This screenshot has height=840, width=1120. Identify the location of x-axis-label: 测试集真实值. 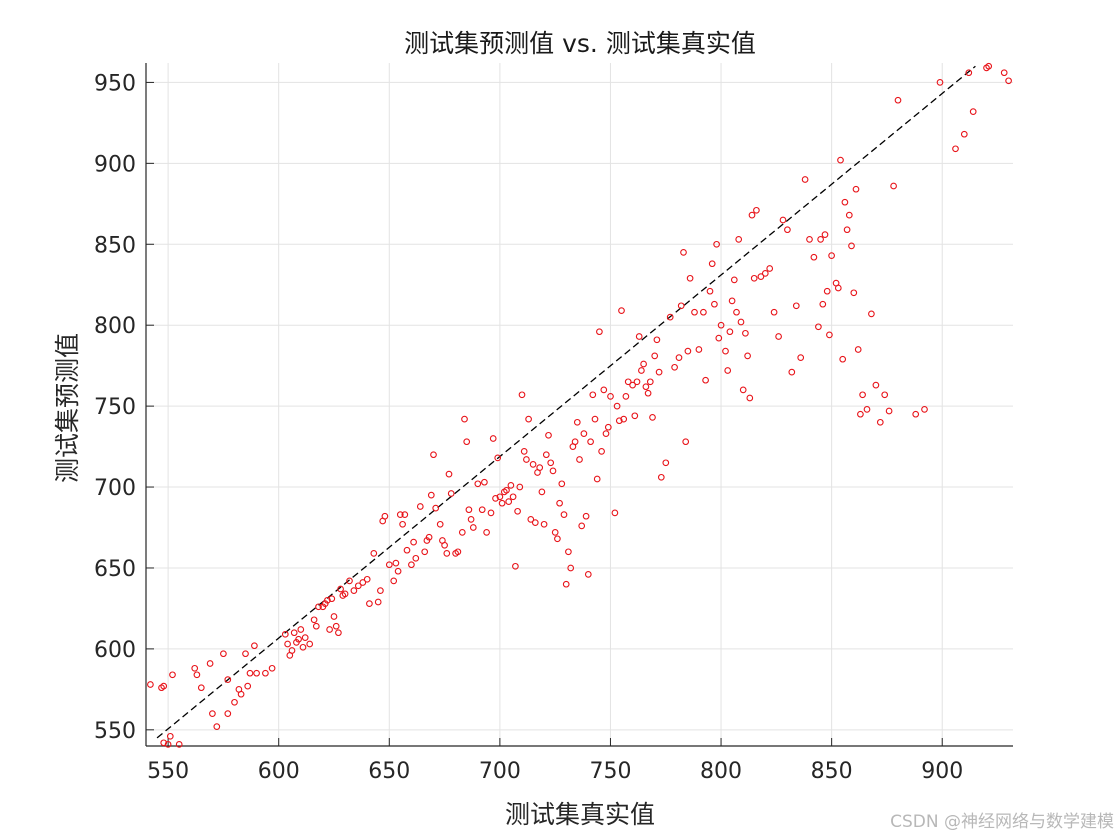
(580, 814).